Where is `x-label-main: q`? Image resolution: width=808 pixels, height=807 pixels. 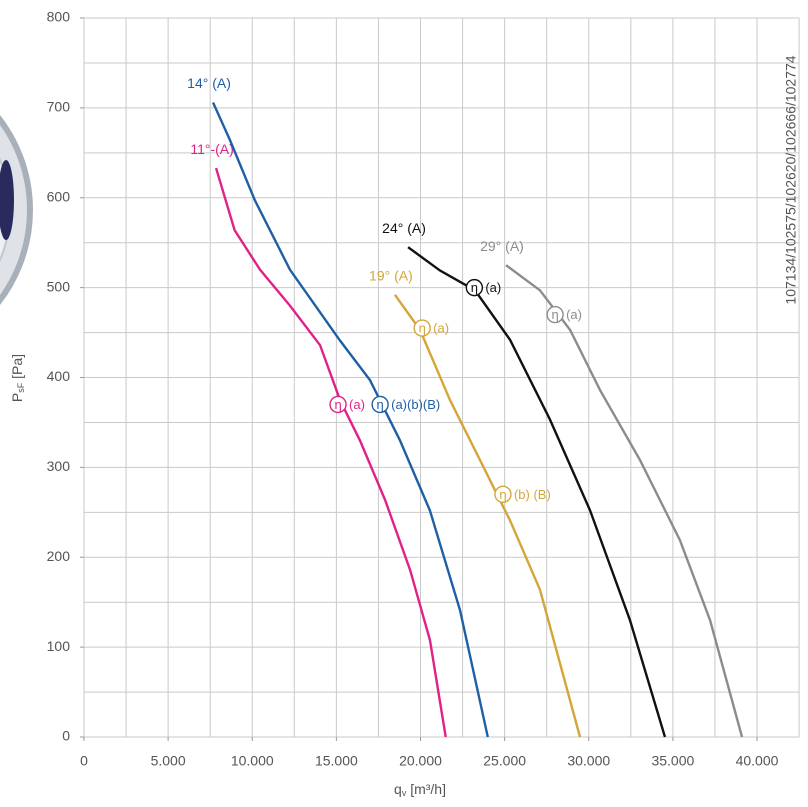 x-label-main: q is located at coordinates (398, 789).